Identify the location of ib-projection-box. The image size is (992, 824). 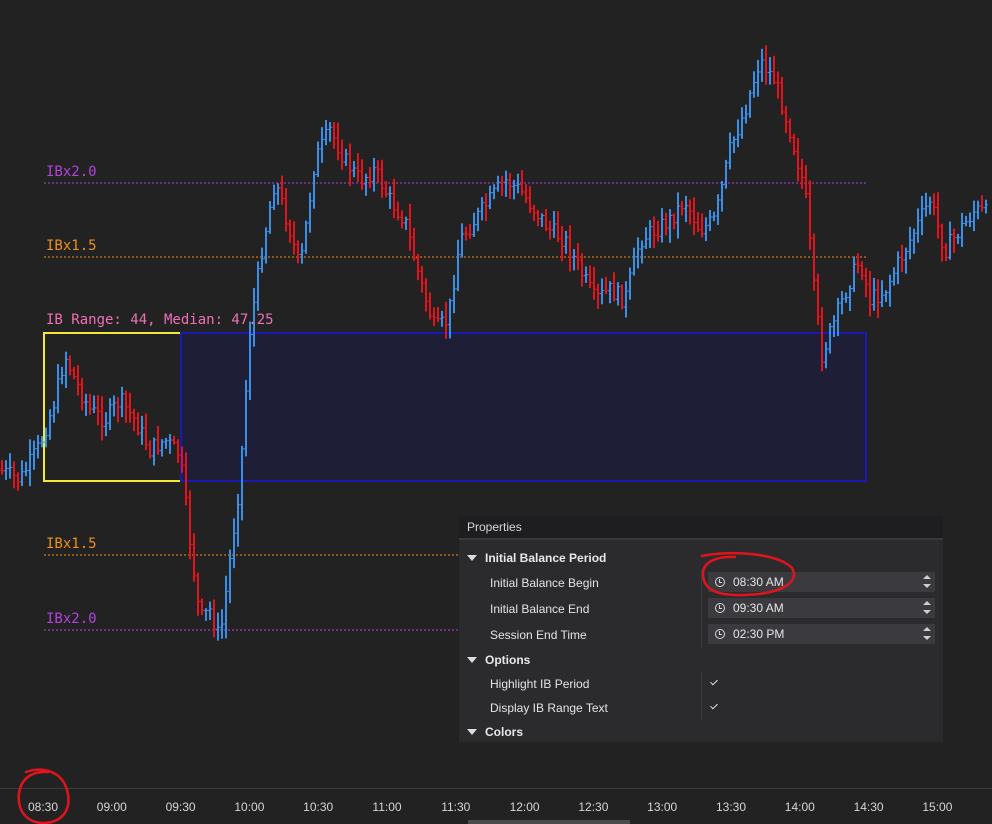
(523, 407).